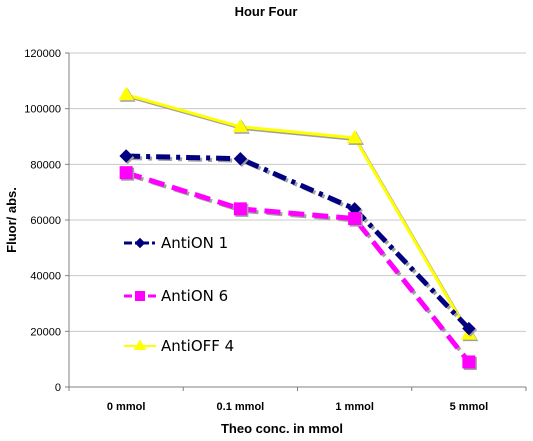  I want to click on y-axis-title: Fluor/ abs., so click(11, 220).